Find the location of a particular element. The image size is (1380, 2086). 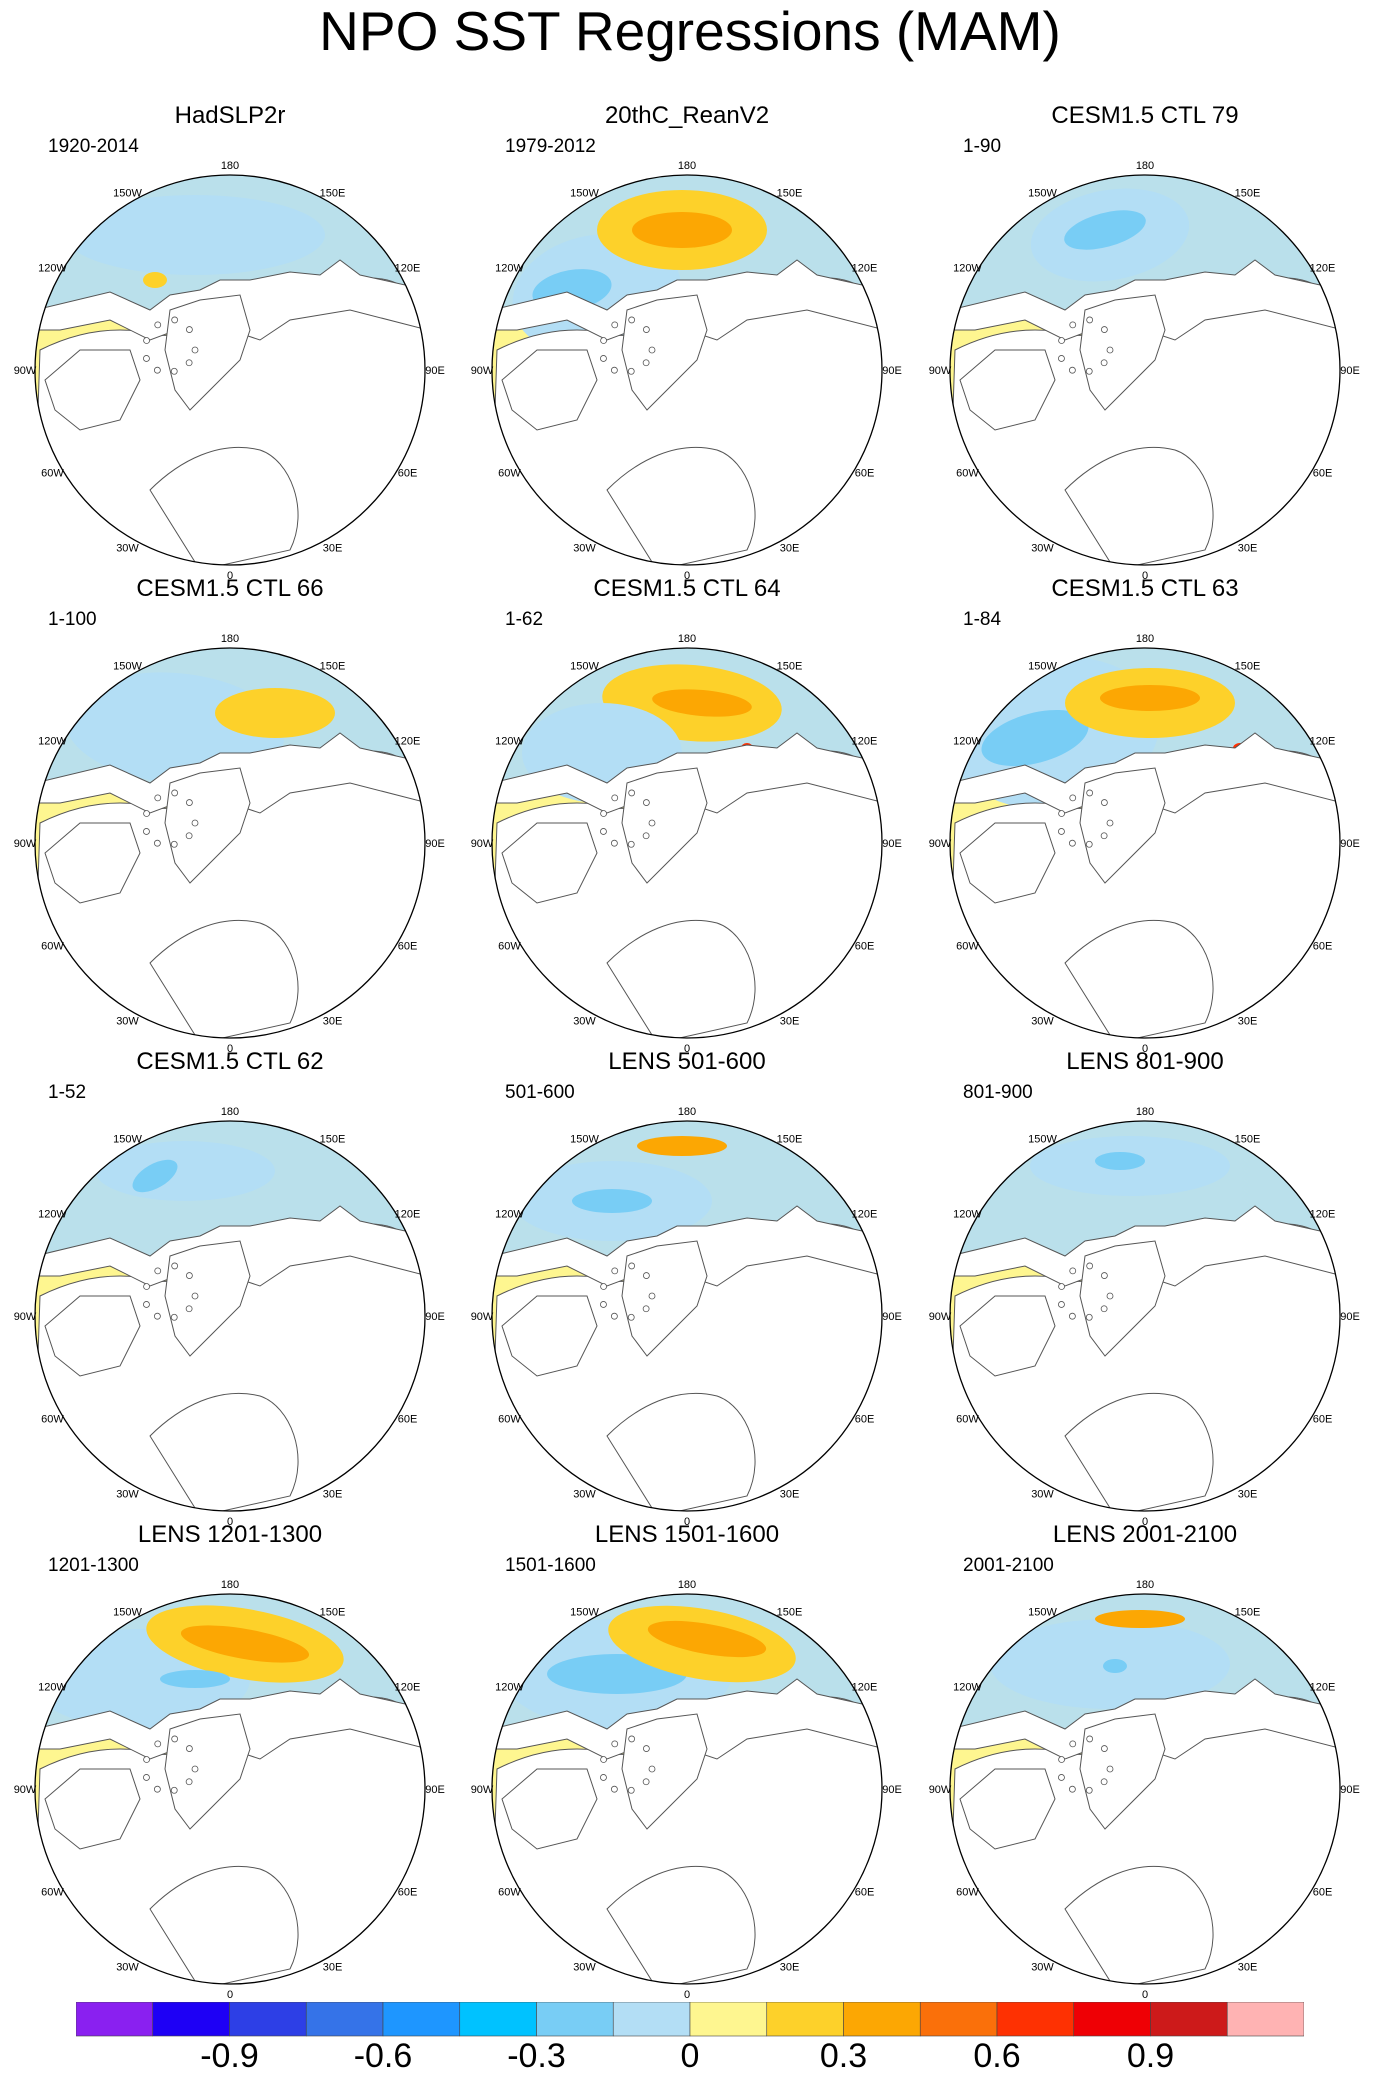

panel-period: 501-600 is located at coordinates (540, 1092).